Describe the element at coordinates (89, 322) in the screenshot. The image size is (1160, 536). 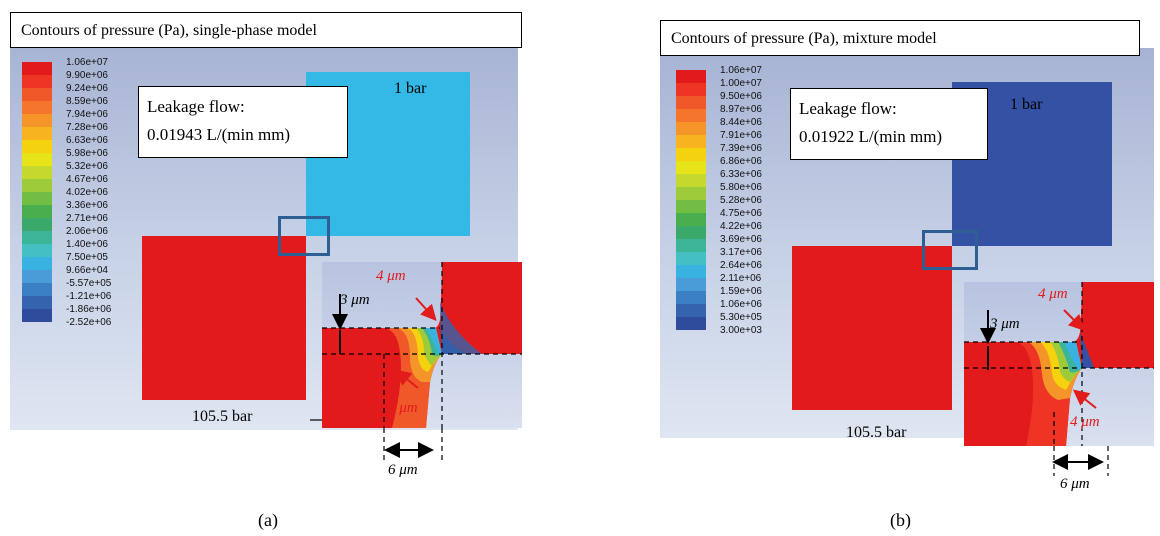
I see `legend-label: -2.52e+06` at that location.